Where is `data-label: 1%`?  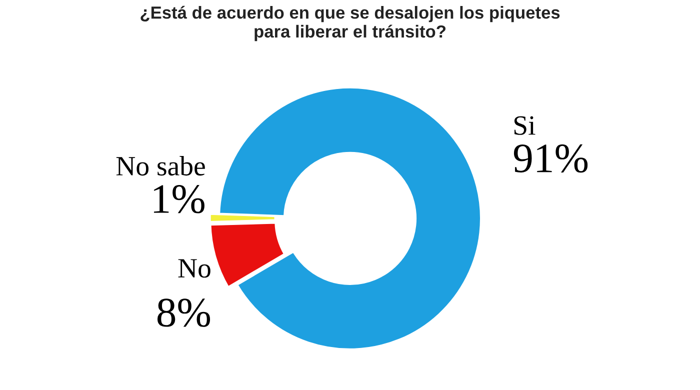 data-label: 1% is located at coordinates (179, 199).